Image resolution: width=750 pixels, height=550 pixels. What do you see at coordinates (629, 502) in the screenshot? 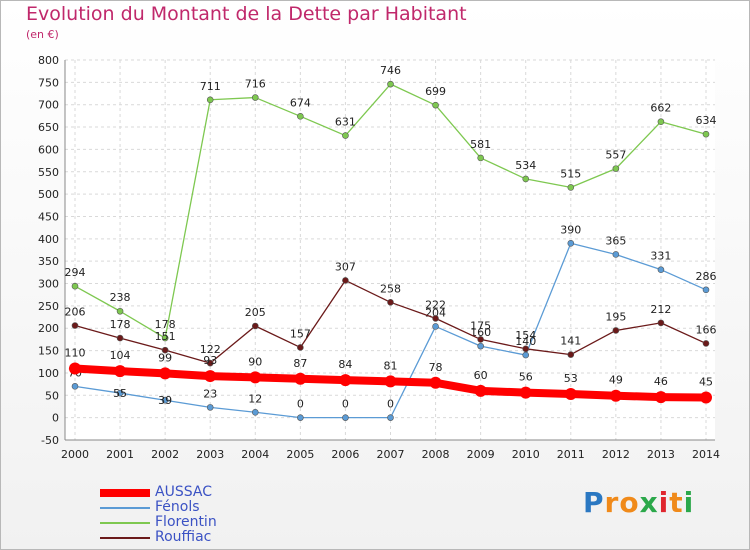
I see `logo-letter: o` at bounding box center [629, 502].